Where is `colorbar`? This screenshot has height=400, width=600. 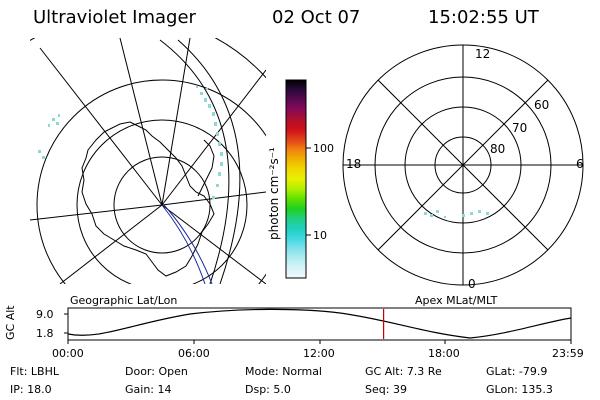 colorbar is located at coordinates (298, 179).